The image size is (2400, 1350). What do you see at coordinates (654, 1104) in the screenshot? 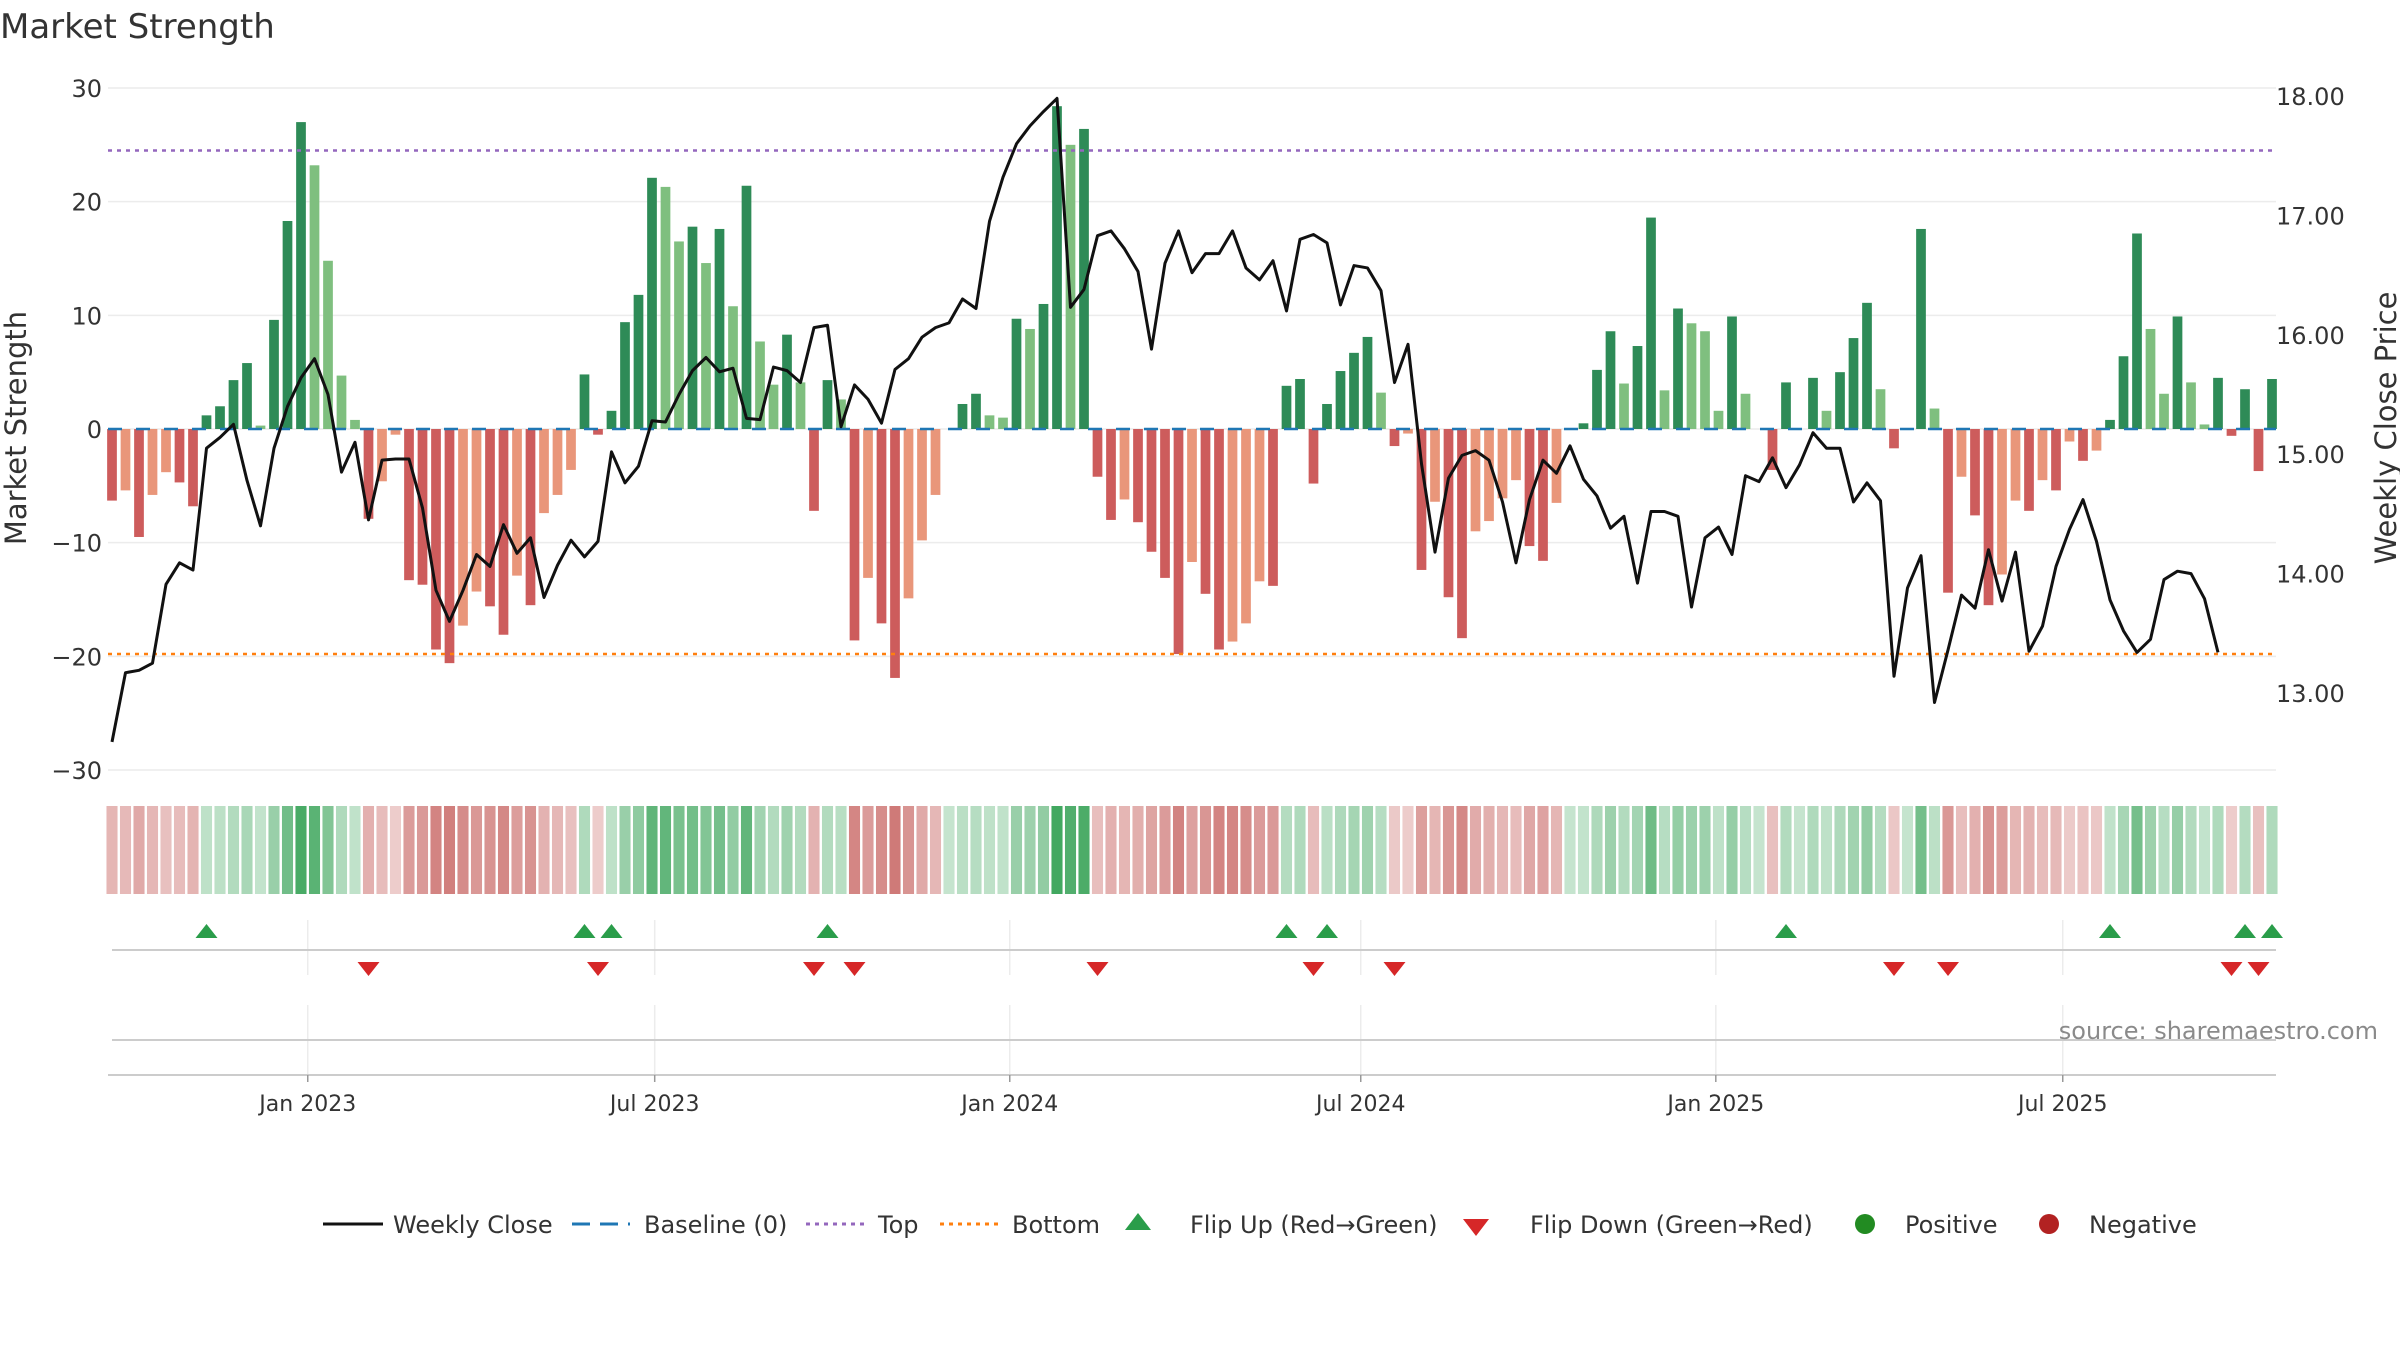
I see `x-tick-label: Jul 2023` at bounding box center [654, 1104].